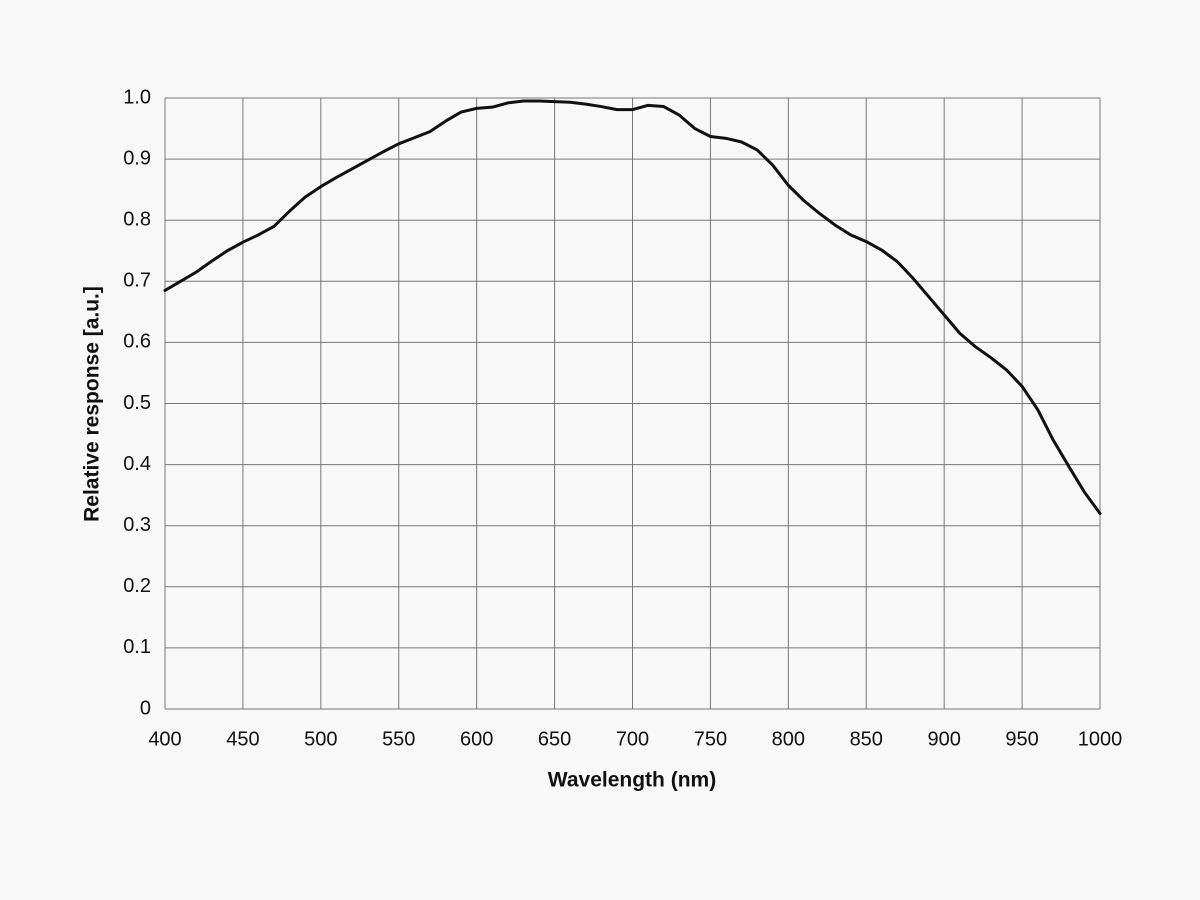 The image size is (1200, 900). What do you see at coordinates (632, 739) in the screenshot?
I see `x-tick-label: 700` at bounding box center [632, 739].